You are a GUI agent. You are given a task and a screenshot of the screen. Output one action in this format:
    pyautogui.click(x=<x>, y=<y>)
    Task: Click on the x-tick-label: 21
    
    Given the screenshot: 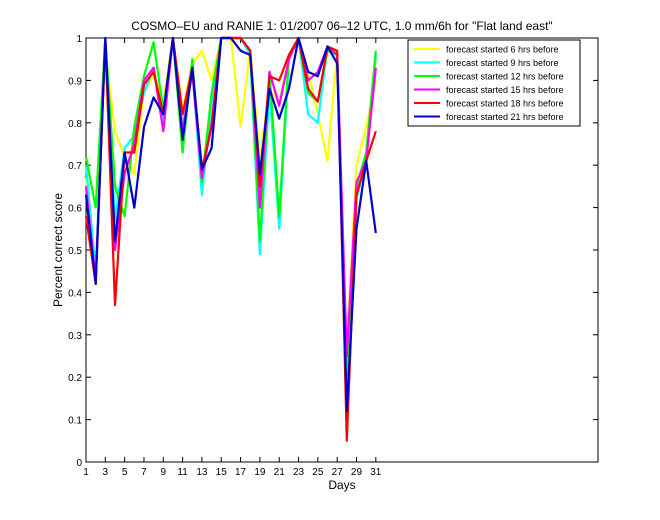 What is the action you would take?
    pyautogui.click(x=280, y=472)
    